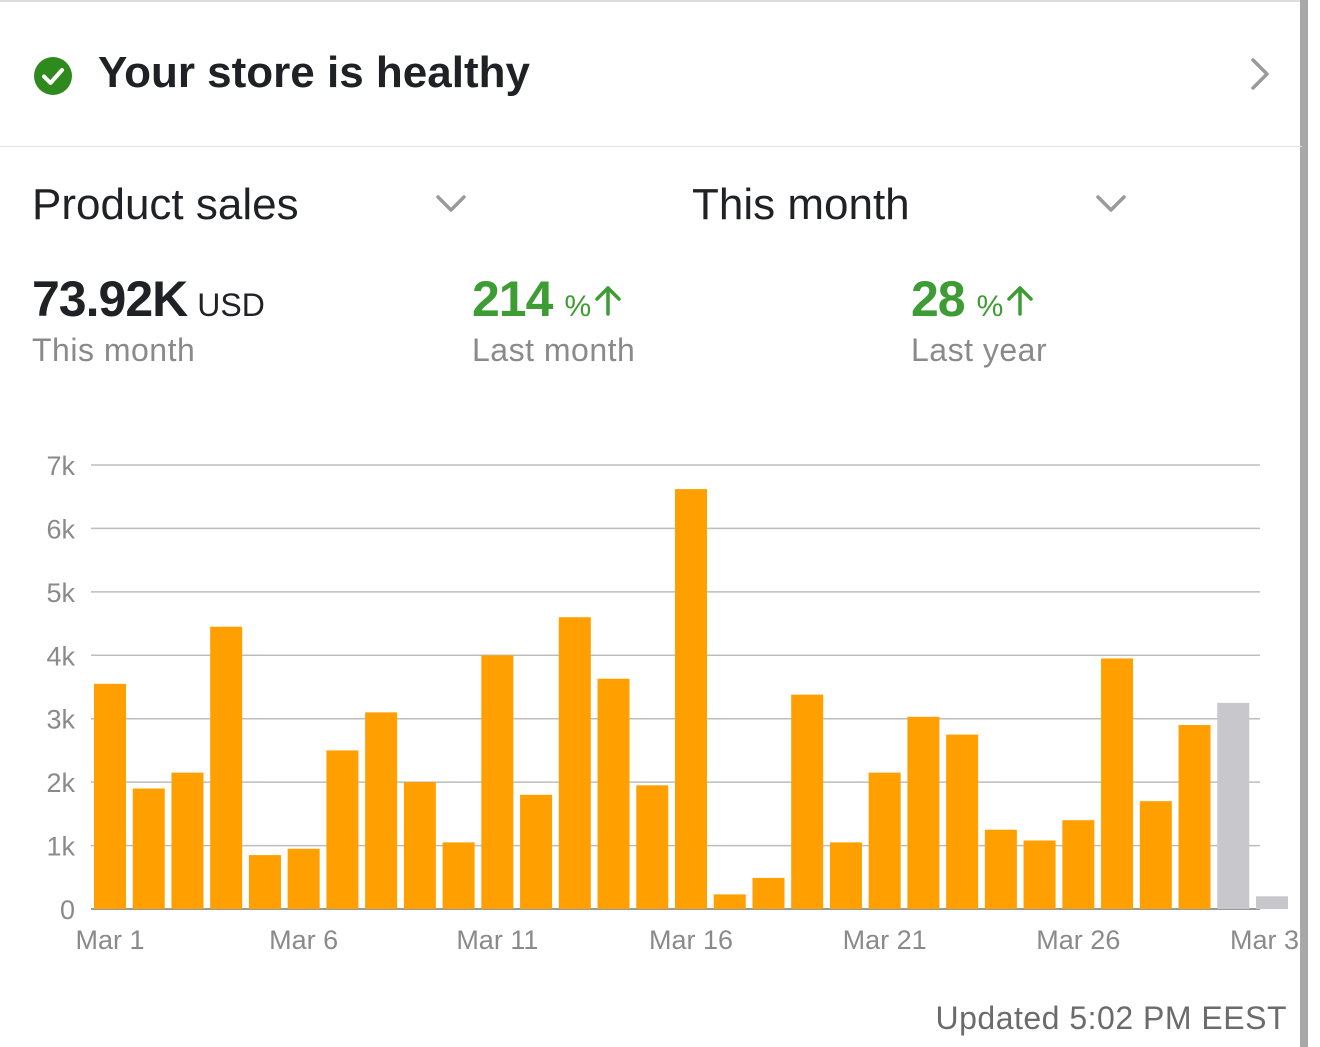 Image resolution: width=1320 pixels, height=1047 pixels. I want to click on last-year-change: 28%, so click(973, 299).